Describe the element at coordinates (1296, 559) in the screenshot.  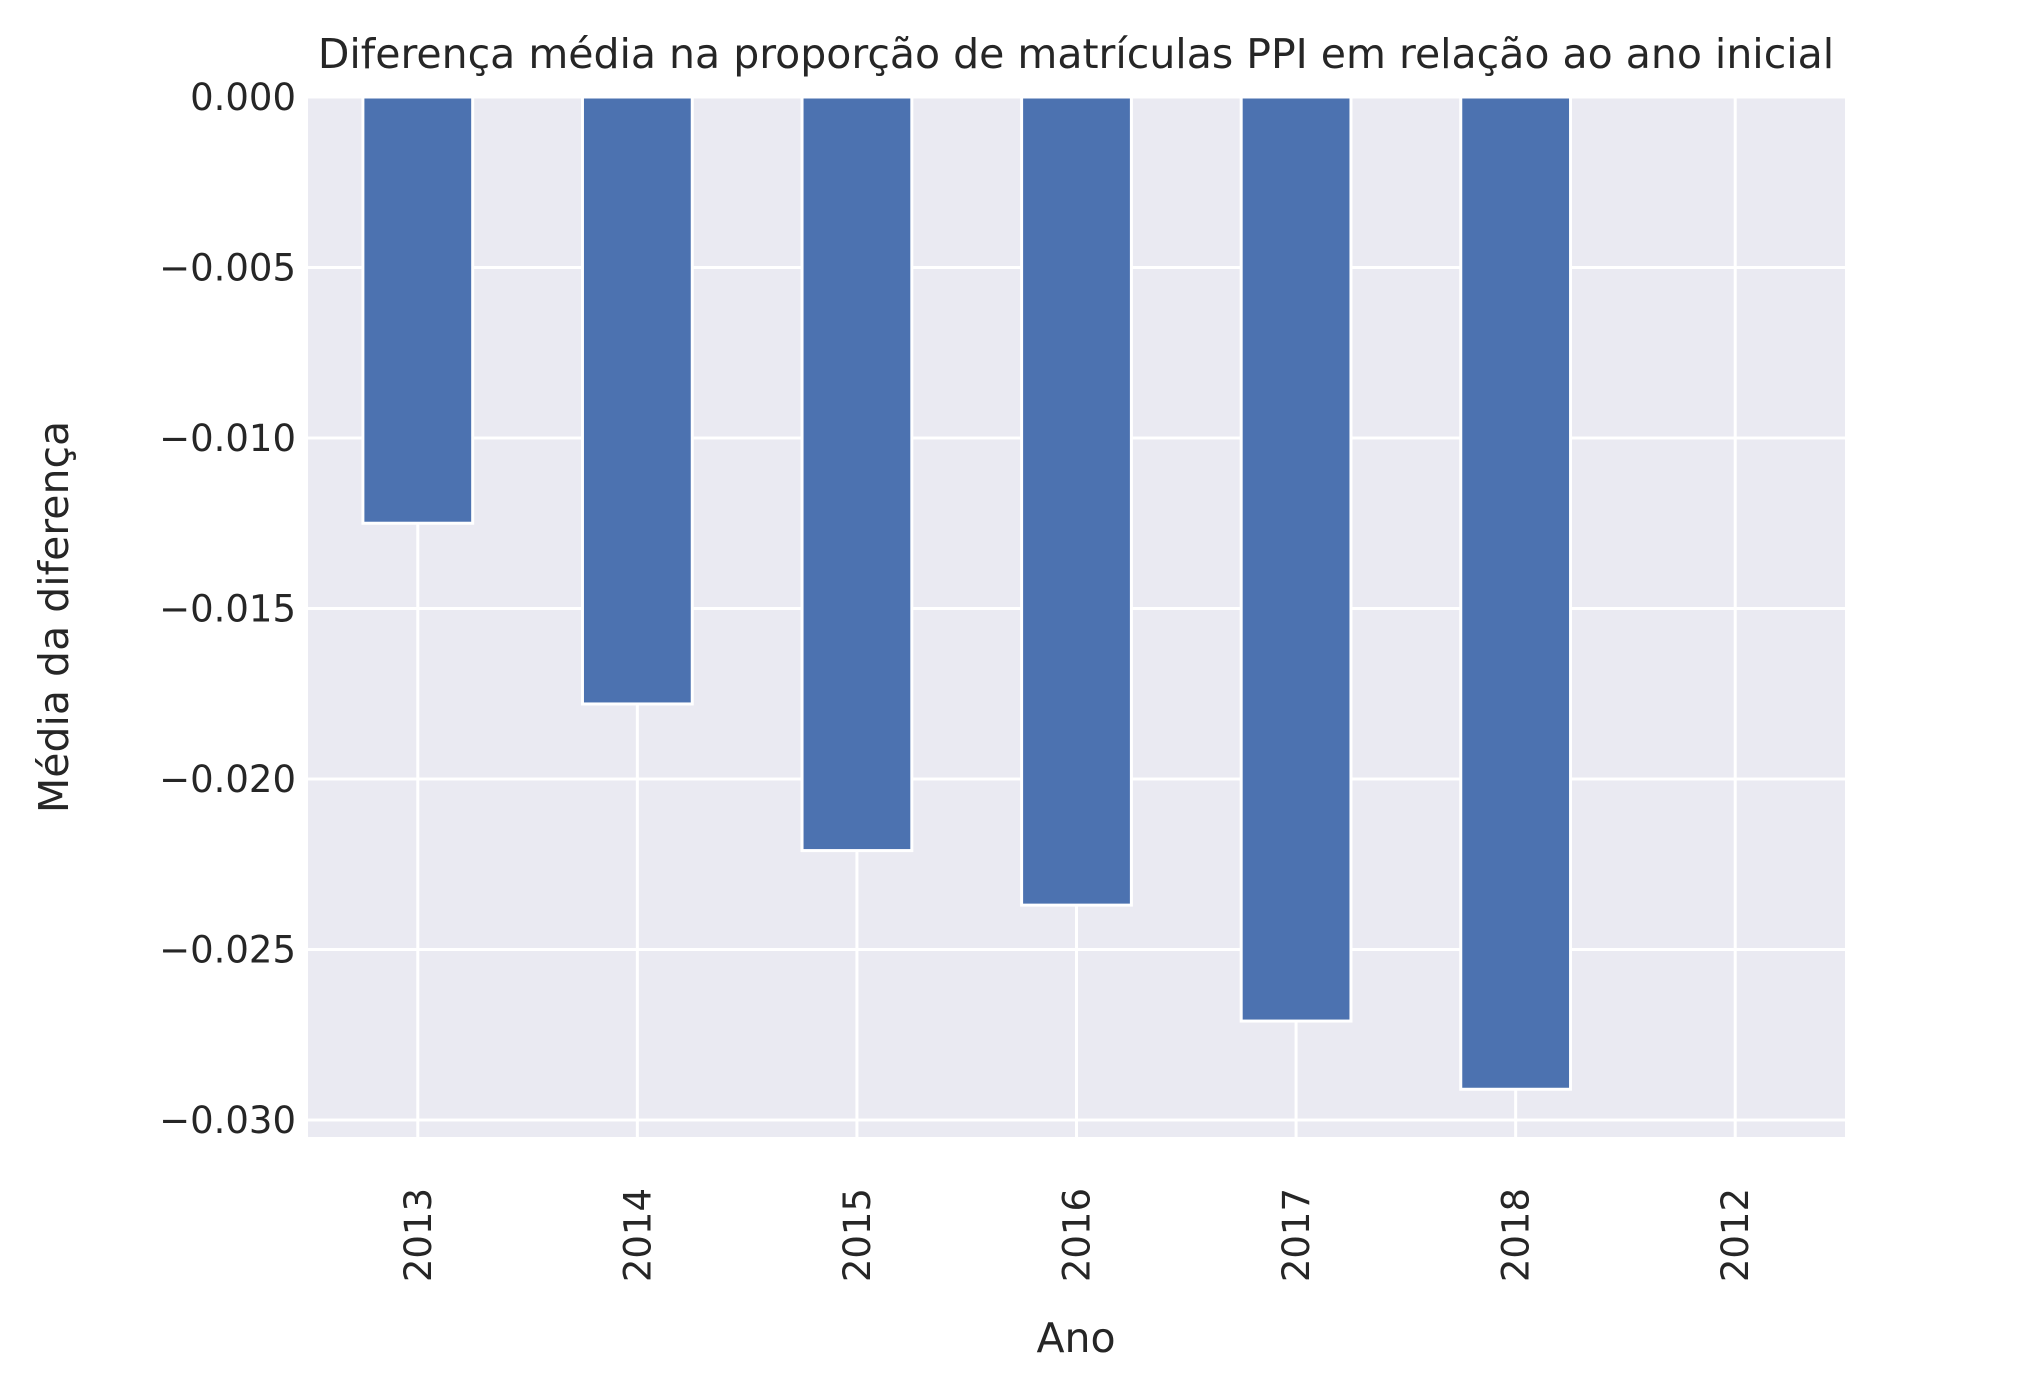
I see `bar-2017` at that location.